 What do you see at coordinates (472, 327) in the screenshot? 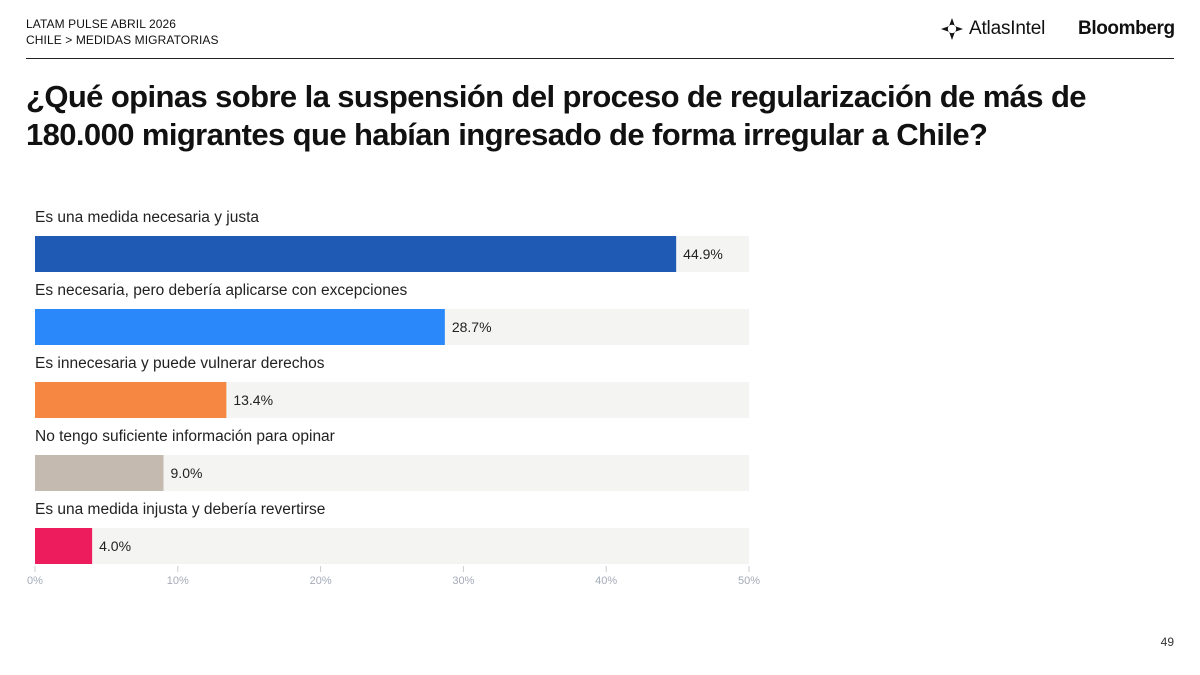
I see `data-label: 28.7%` at bounding box center [472, 327].